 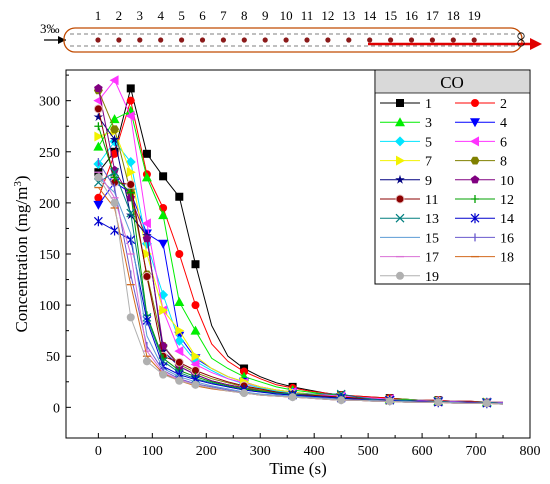 What do you see at coordinates (50, 28) in the screenshot?
I see `inlet-label: 3‰` at bounding box center [50, 28].